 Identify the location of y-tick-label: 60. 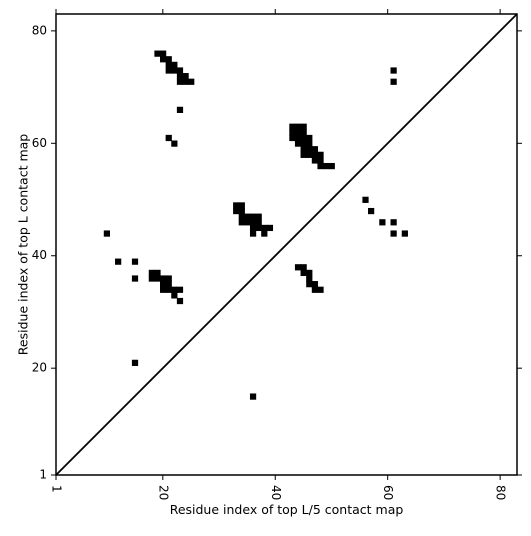
(39, 143).